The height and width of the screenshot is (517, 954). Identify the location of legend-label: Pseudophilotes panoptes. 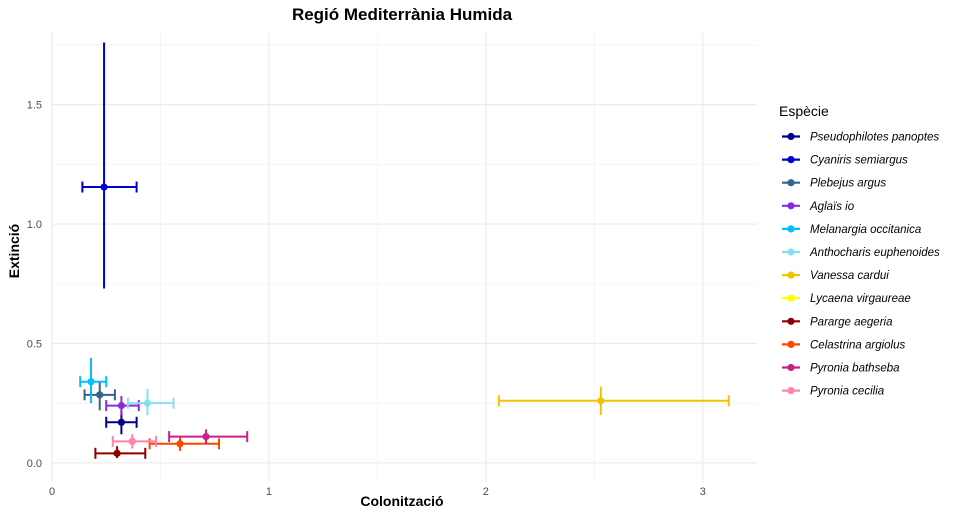
(874, 138).